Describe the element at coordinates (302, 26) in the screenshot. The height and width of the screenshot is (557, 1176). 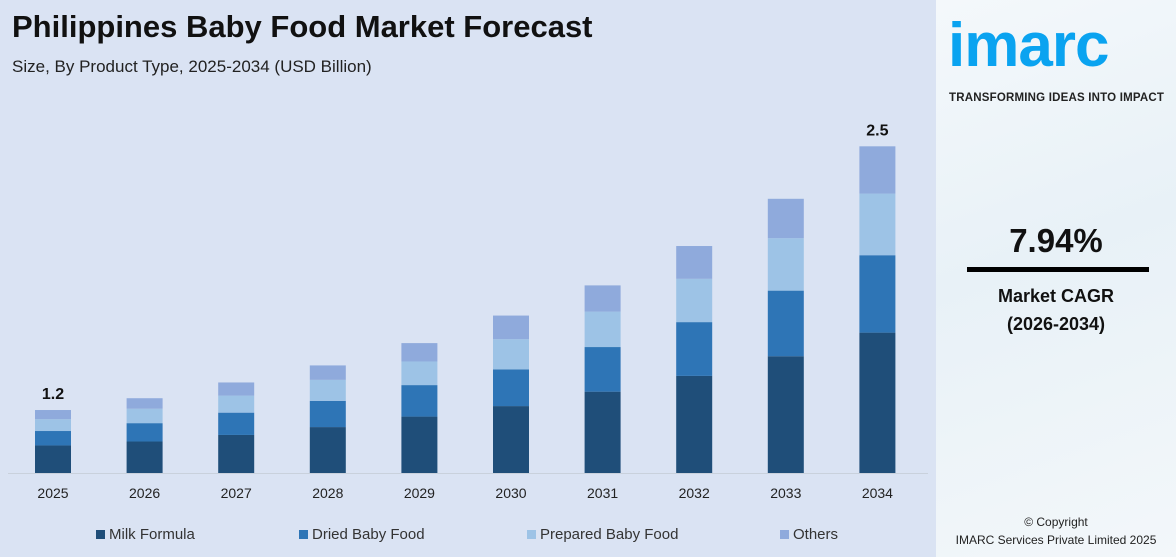
I see `chart-title: Philippines Baby Food Market Forecast` at that location.